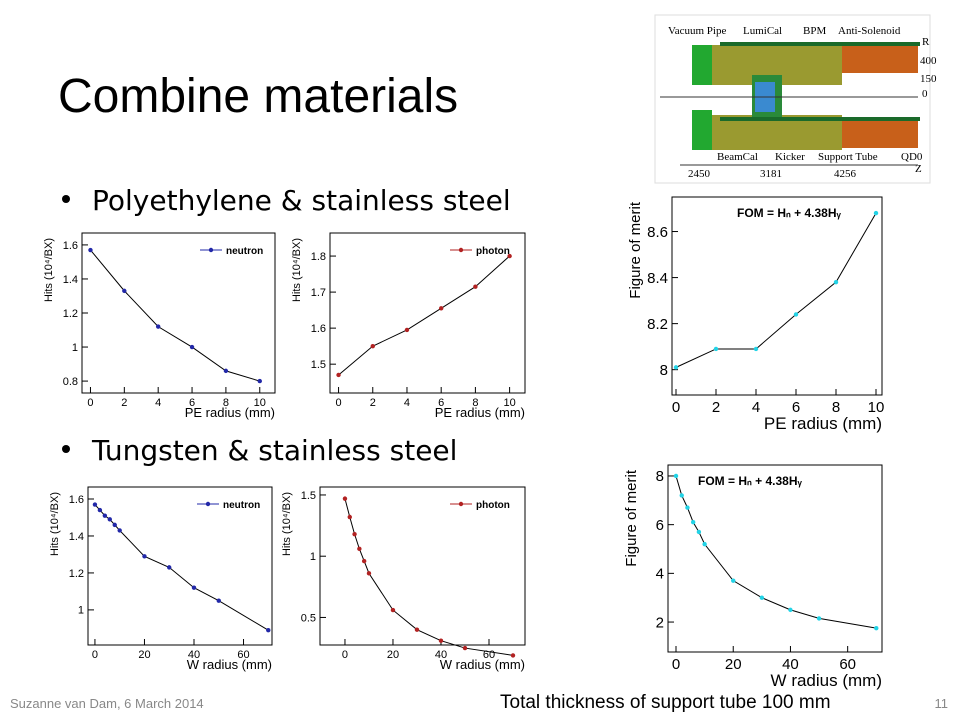  What do you see at coordinates (244, 251) in the screenshot?
I see `legend-label: neutron` at bounding box center [244, 251].